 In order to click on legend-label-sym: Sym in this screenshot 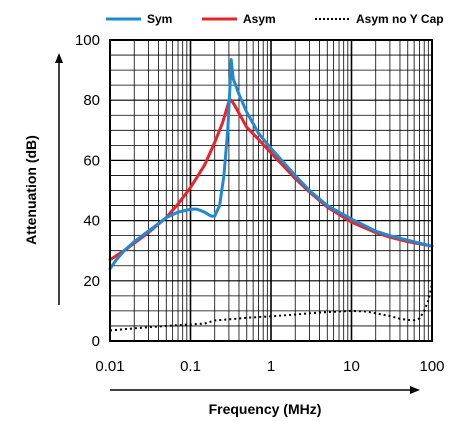, I will do `click(159, 19)`.